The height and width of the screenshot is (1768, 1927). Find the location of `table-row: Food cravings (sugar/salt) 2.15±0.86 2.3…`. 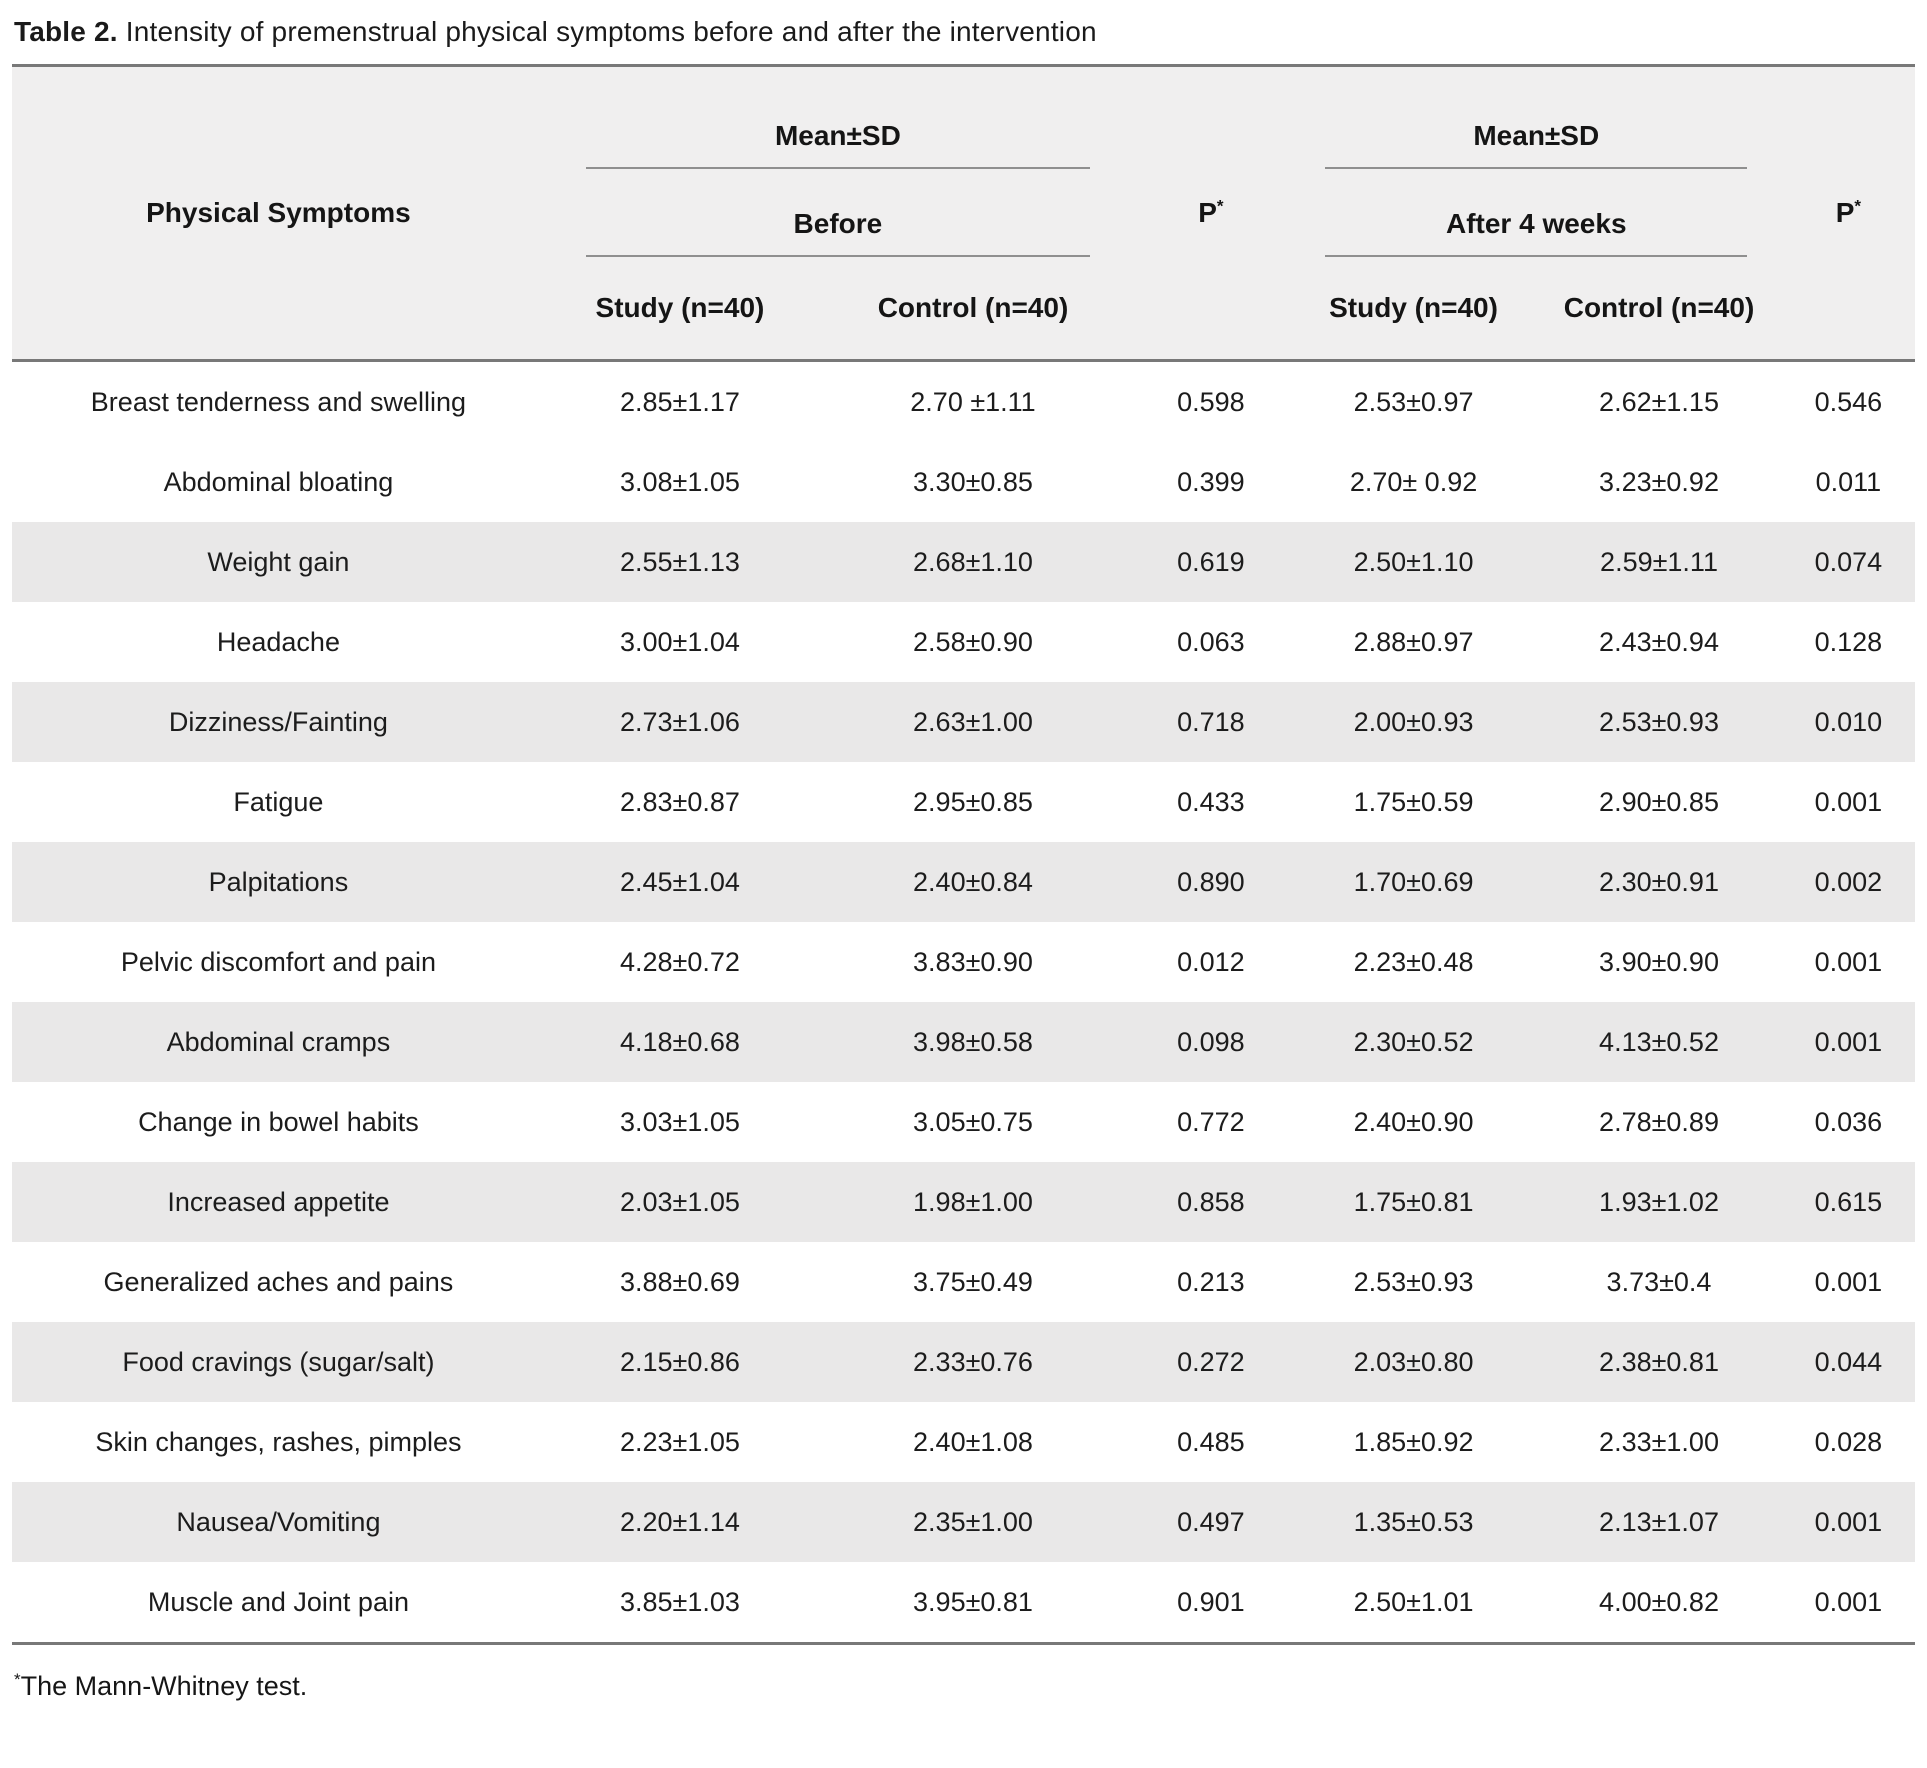

table-row: Food cravings (sugar/salt) 2.15±0.86 2.3… is located at coordinates (963, 1362).